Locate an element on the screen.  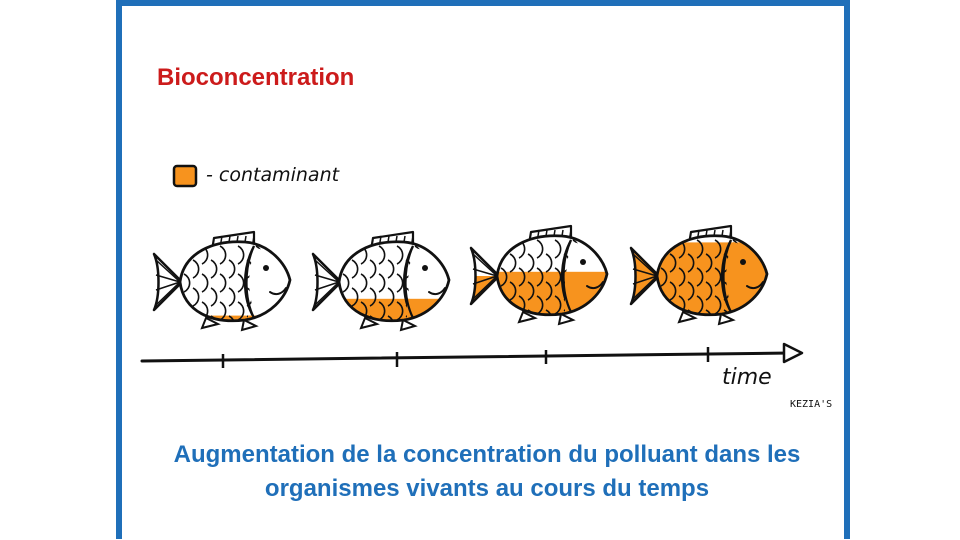
time-axis: time is located at coordinates (472, 366).